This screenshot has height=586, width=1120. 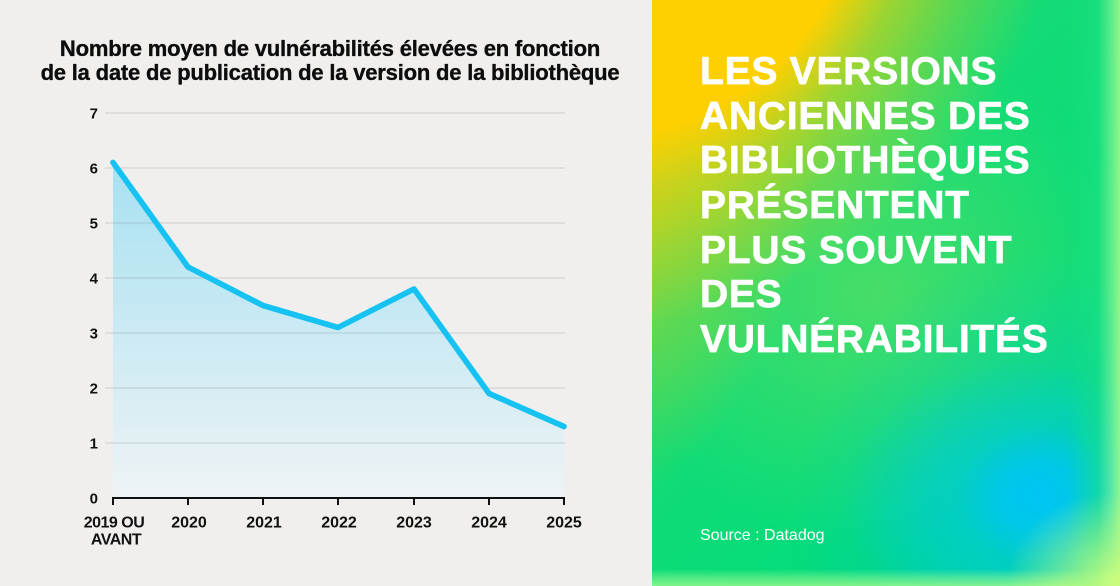 I want to click on svg-text: AVANT, so click(x=116, y=540).